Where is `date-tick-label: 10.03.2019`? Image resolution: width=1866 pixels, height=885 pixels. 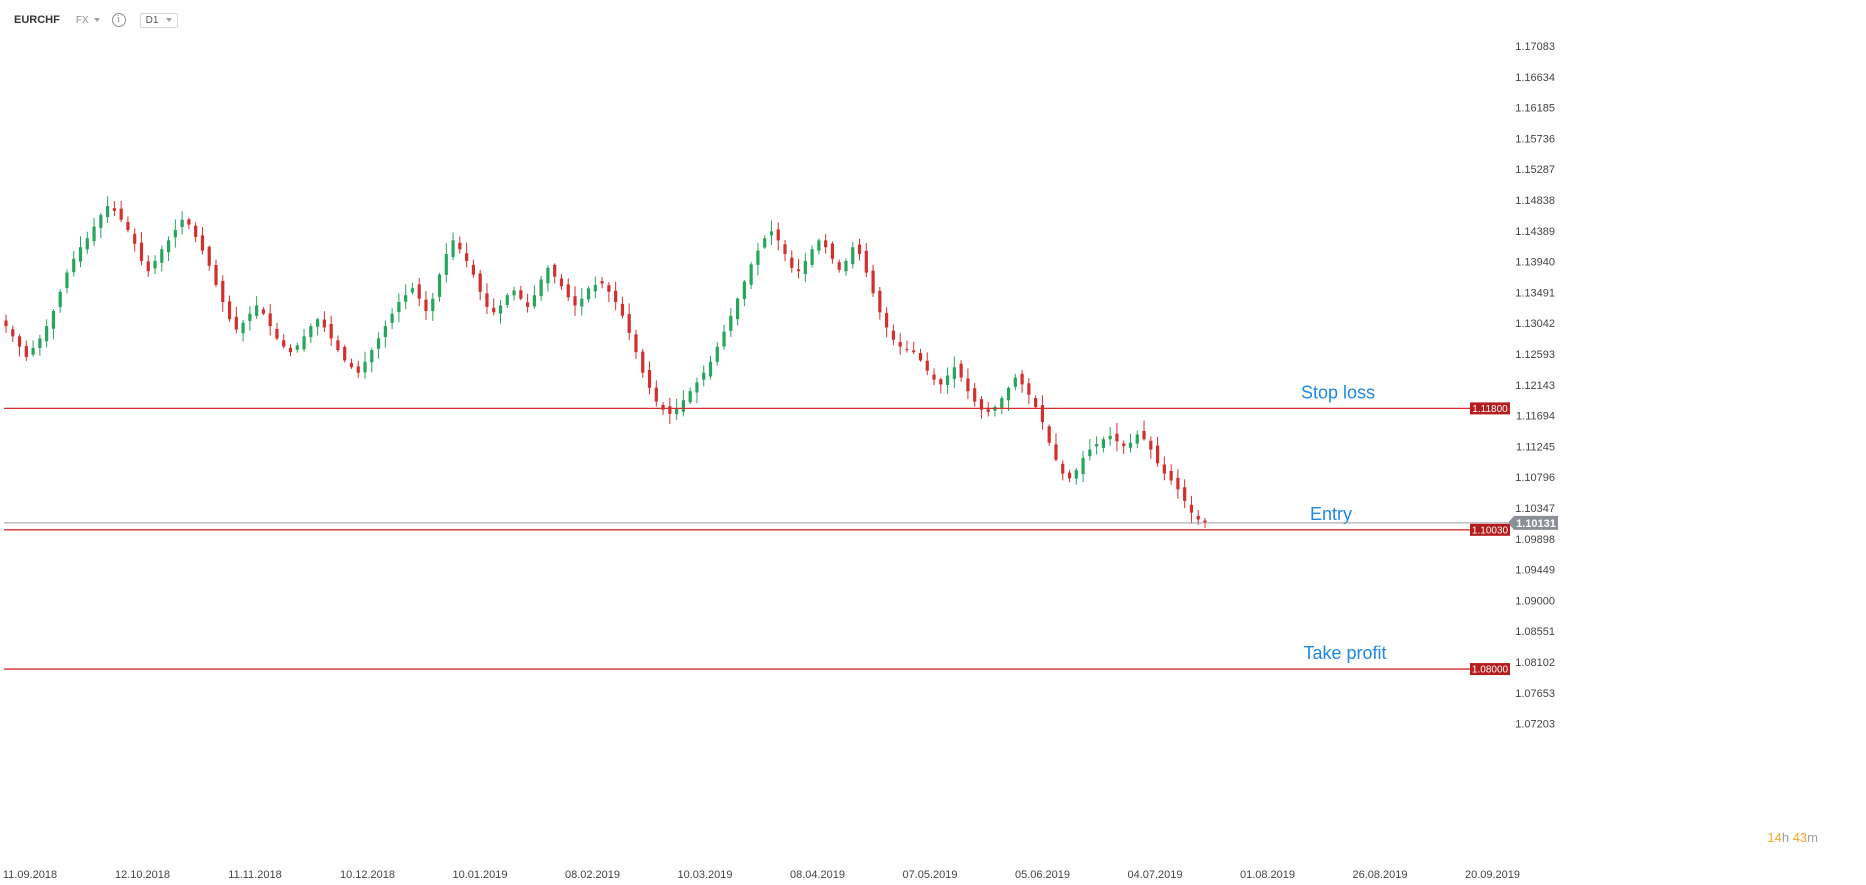
date-tick-label: 10.03.2019 is located at coordinates (704, 875).